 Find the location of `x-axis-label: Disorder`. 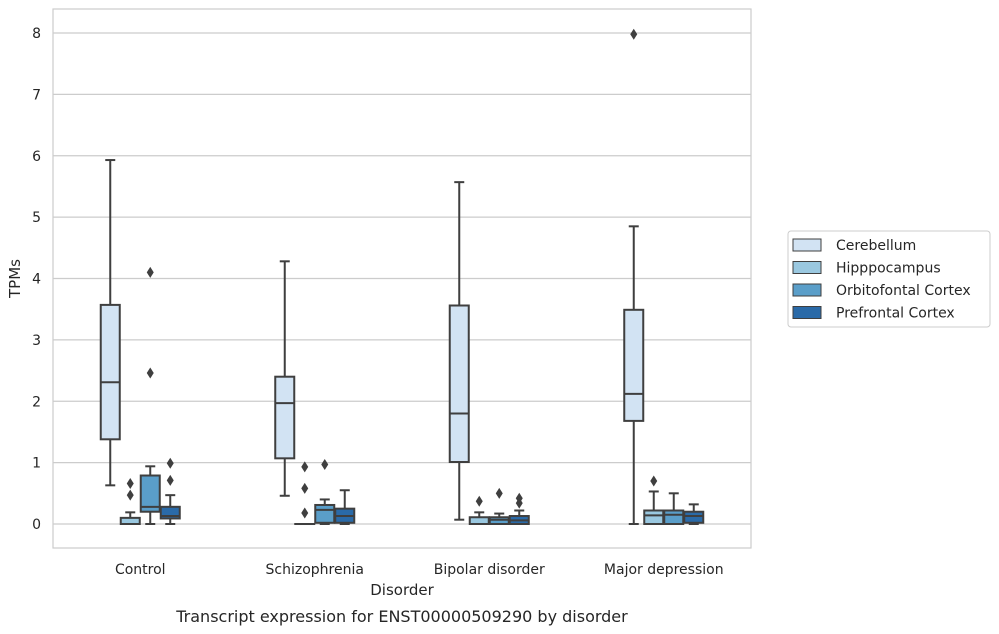

x-axis-label: Disorder is located at coordinates (402, 590).